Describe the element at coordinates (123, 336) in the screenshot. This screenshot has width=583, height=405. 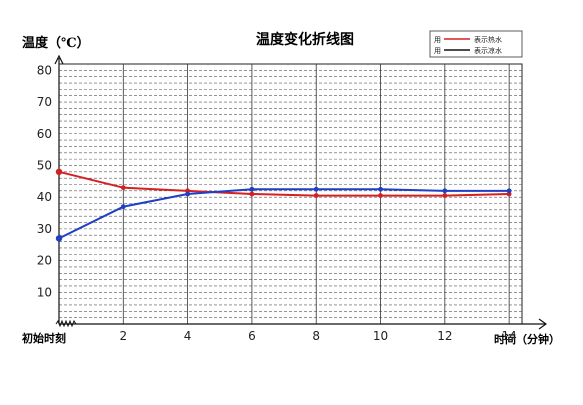
I see `x-tick-label: 2` at that location.